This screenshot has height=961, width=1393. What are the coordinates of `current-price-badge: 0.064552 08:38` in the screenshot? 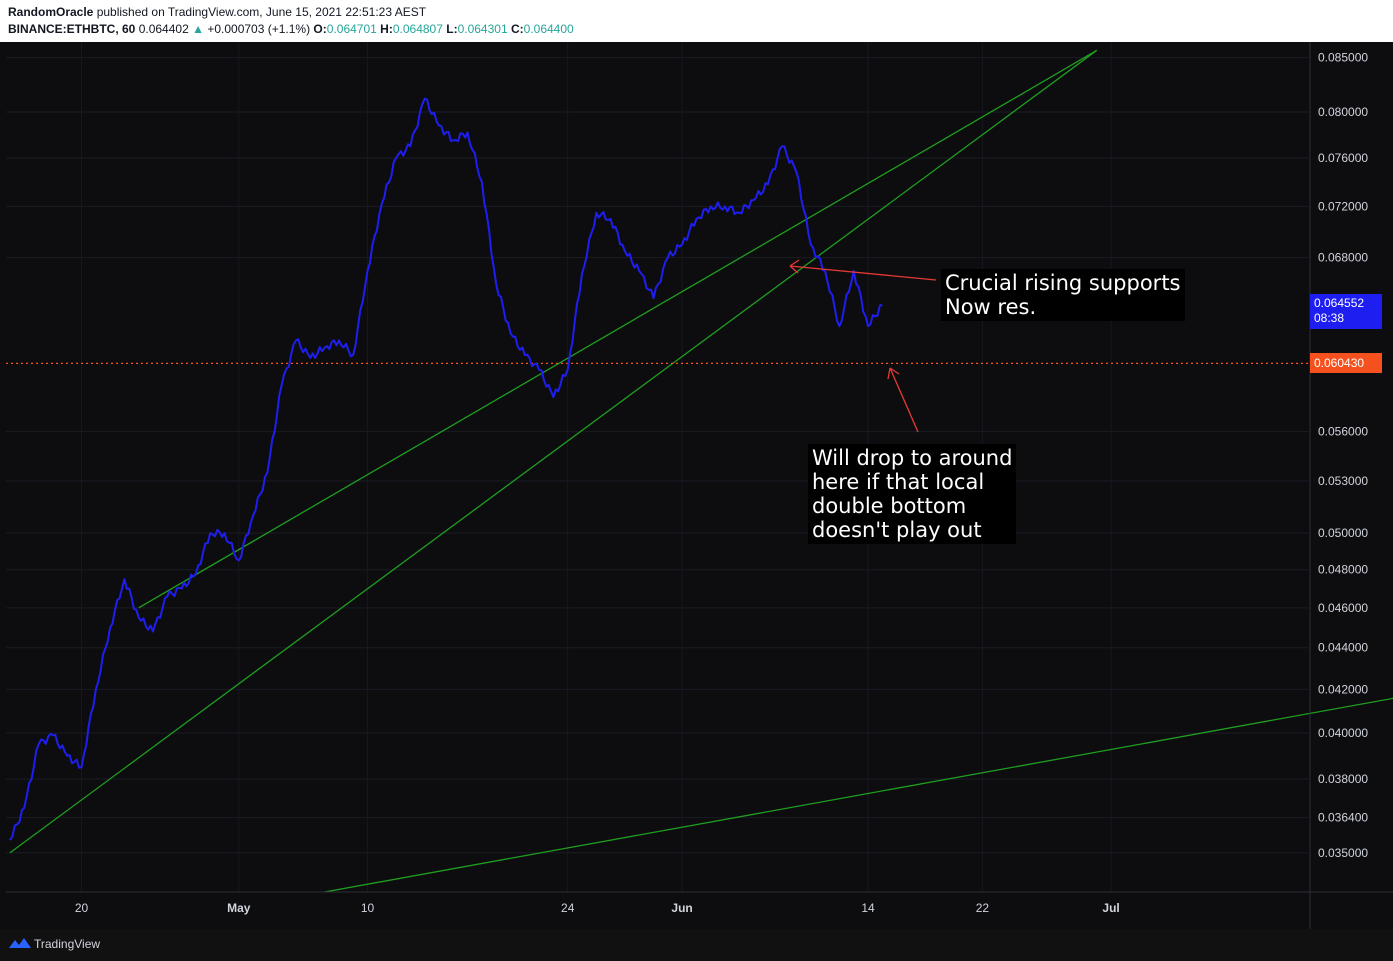 It's located at (1346, 312).